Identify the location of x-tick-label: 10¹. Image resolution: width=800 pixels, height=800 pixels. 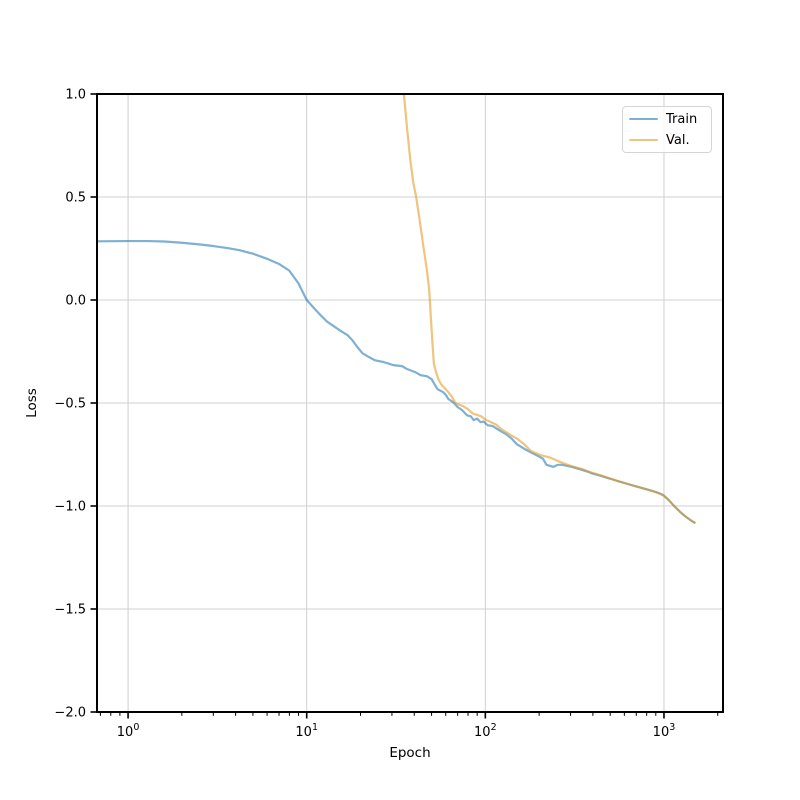
(306, 731).